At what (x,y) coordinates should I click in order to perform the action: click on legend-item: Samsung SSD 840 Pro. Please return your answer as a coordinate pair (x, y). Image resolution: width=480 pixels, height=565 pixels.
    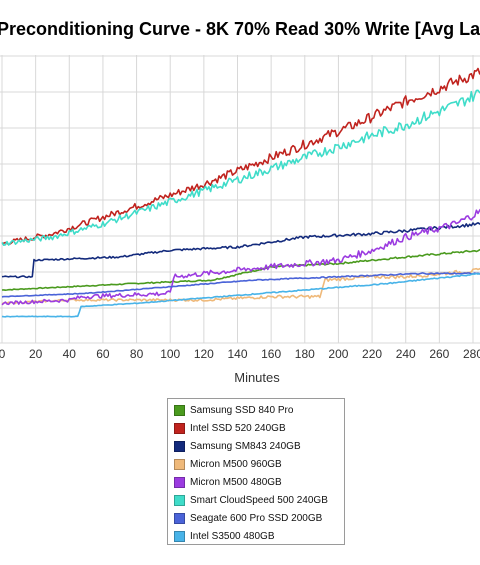
    Looking at the image, I should click on (233, 410).